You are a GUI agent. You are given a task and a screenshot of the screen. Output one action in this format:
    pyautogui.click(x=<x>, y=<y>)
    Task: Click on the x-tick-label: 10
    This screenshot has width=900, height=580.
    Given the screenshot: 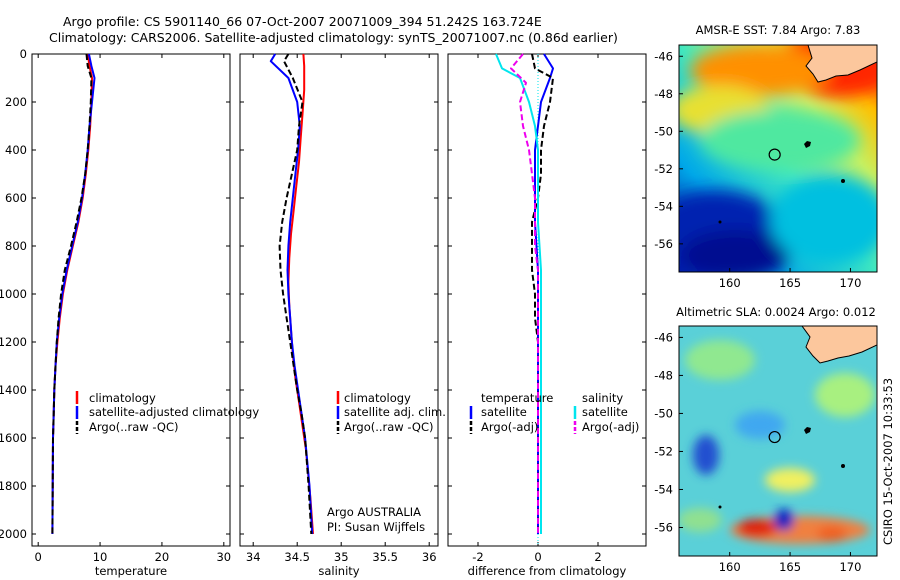 What is the action you would take?
    pyautogui.click(x=100, y=557)
    